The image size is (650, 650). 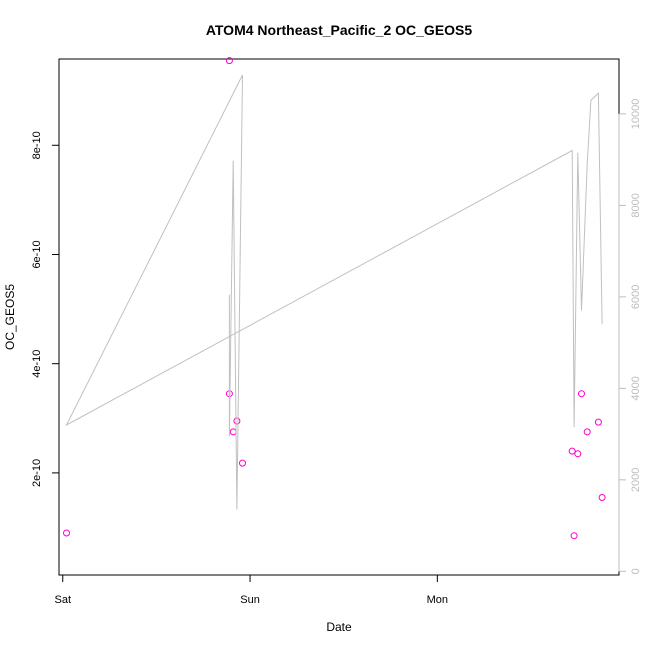 I want to click on y2-tick-label: 2000, so click(x=636, y=480).